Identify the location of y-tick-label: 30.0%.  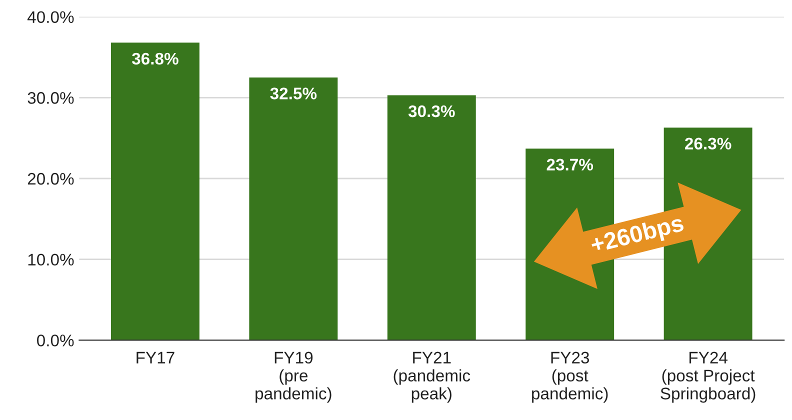
(51, 98).